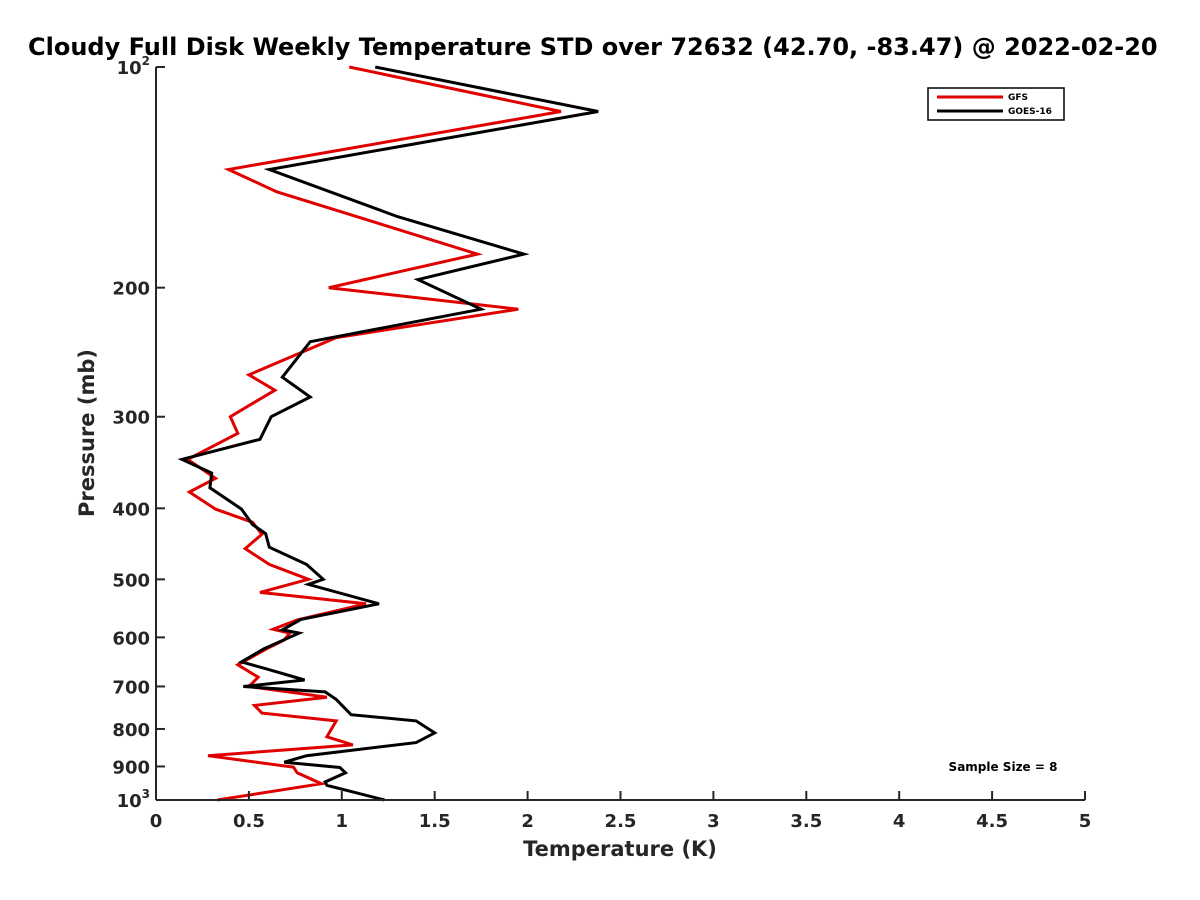 The image size is (1200, 900). What do you see at coordinates (899, 821) in the screenshot?
I see `x-tick-label: 4` at bounding box center [899, 821].